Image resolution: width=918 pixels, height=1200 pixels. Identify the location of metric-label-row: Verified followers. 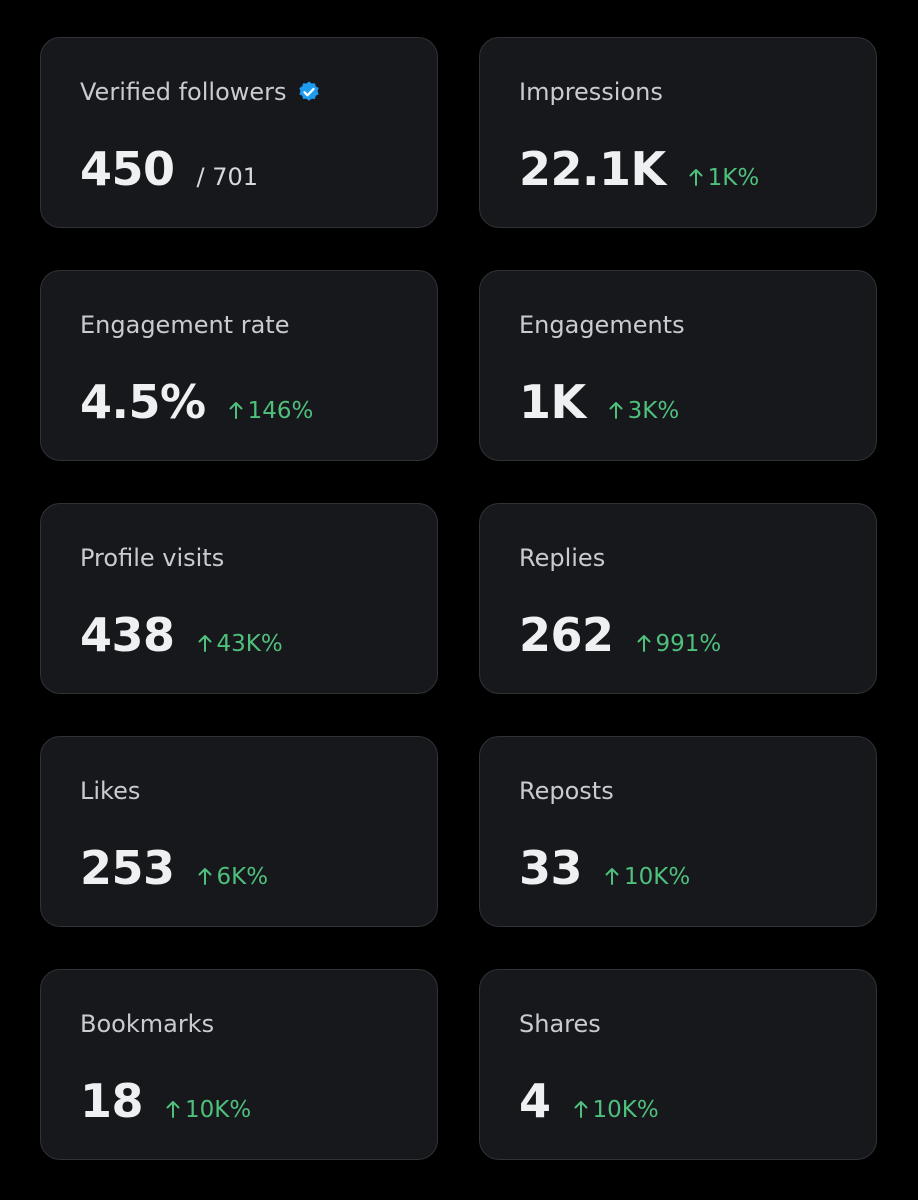
(200, 92).